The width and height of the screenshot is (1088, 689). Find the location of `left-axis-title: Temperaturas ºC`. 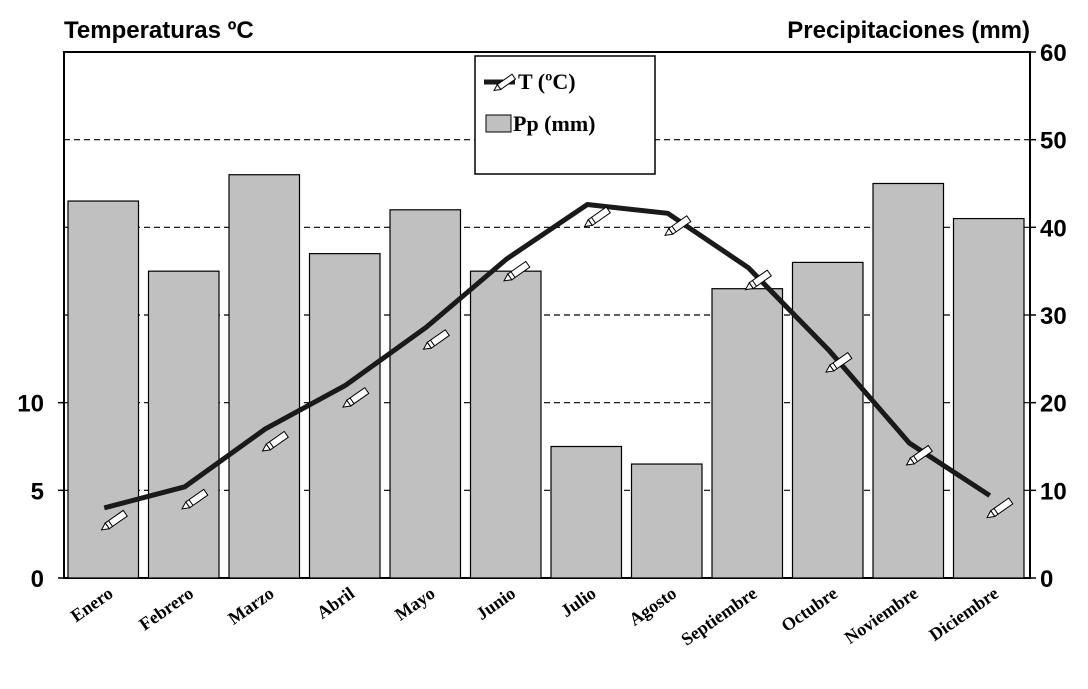

left-axis-title: Temperaturas ºC is located at coordinates (159, 30).